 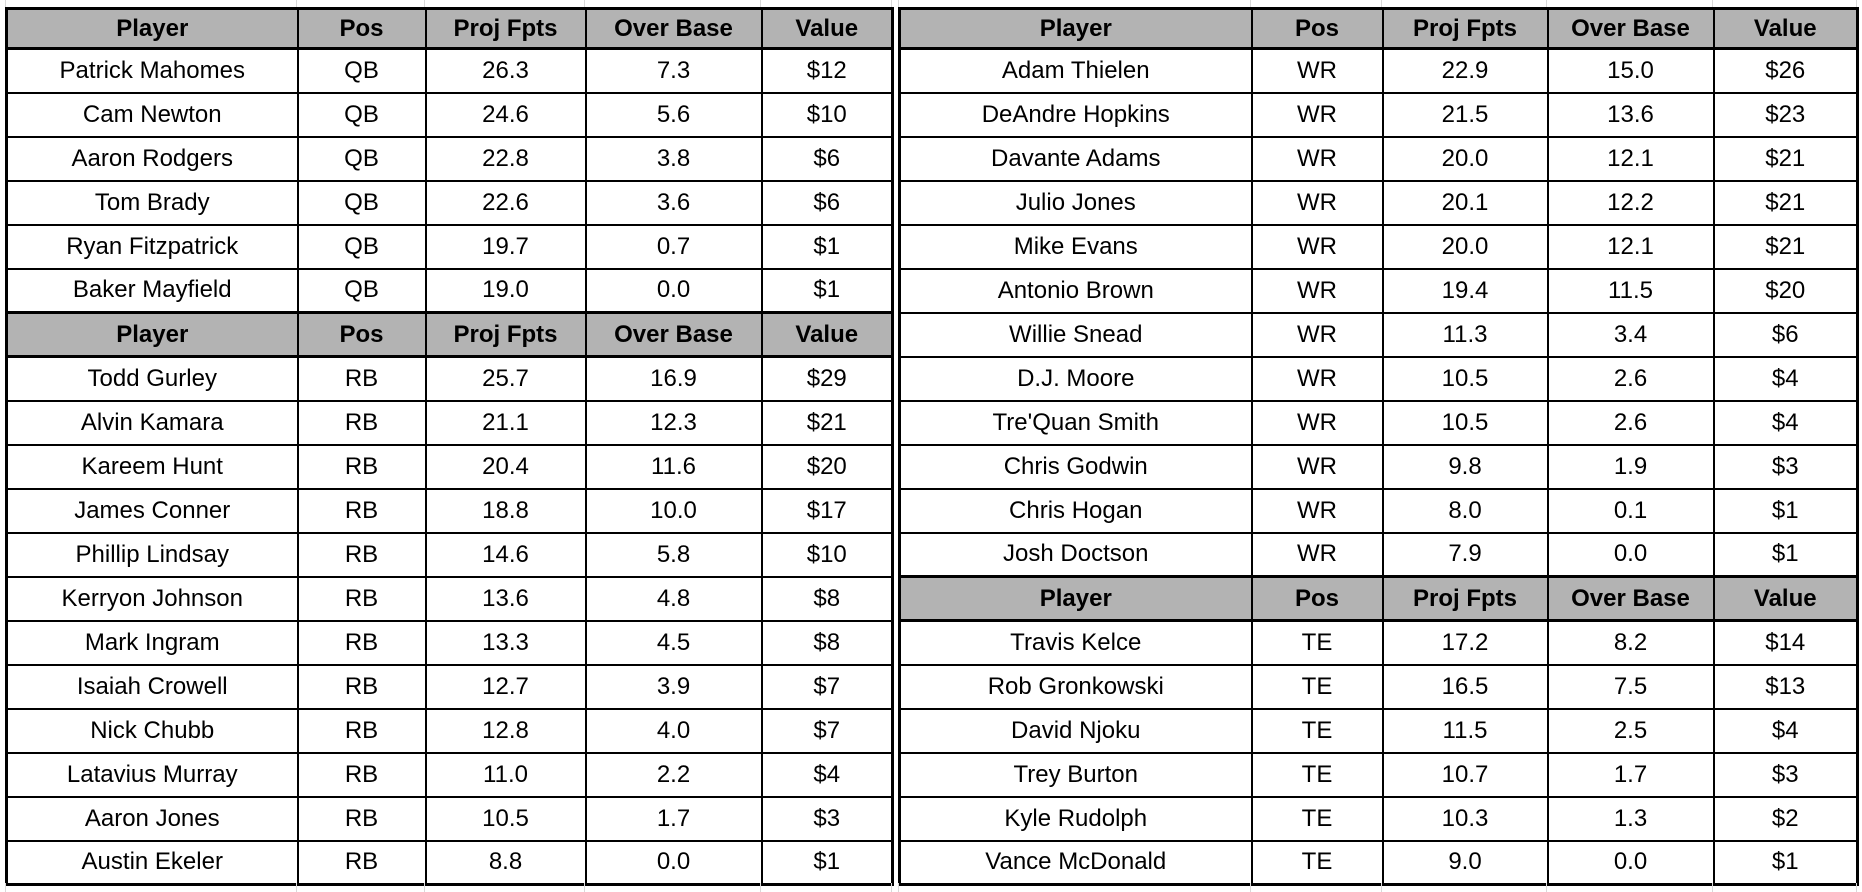 I want to click on table-row: Vance McDonald TE 9.0 0.0 $1, so click(x=1378, y=862).